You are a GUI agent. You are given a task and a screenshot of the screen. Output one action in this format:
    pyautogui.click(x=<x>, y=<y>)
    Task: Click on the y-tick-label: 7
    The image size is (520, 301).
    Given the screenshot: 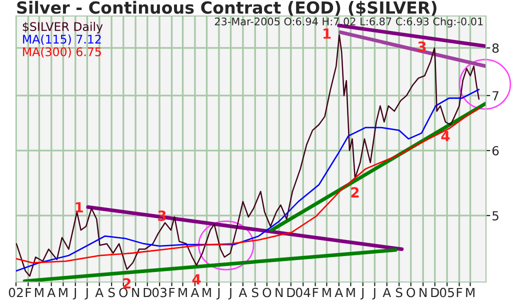 What is the action you would take?
    pyautogui.click(x=495, y=95)
    